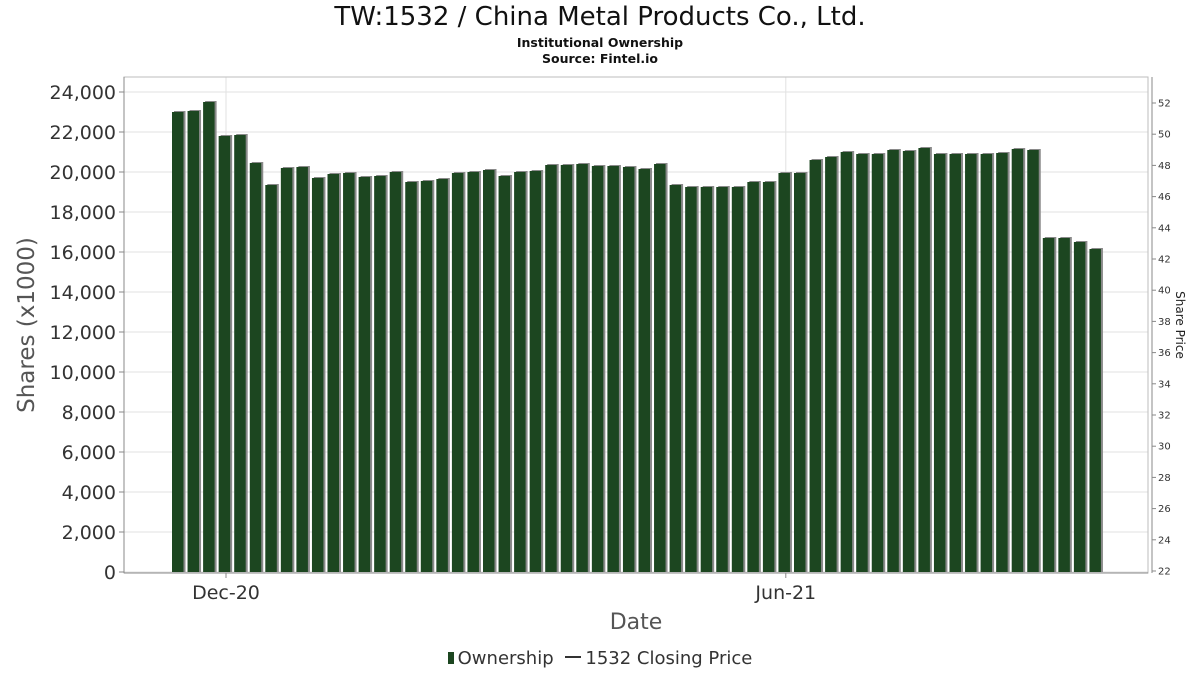 The width and height of the screenshot is (1200, 675). Describe the element at coordinates (1164, 509) in the screenshot. I see `y2-tick-label: 26` at that location.